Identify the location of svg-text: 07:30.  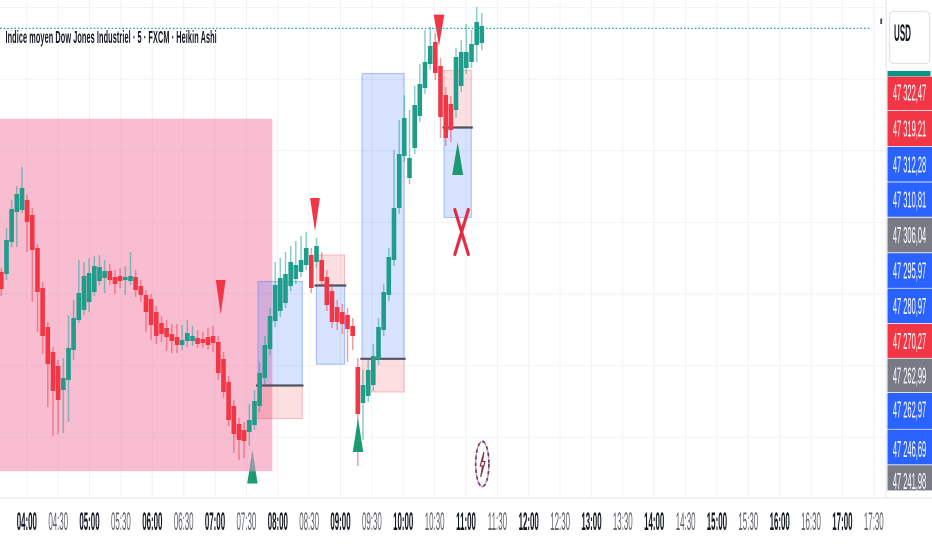
(247, 521).